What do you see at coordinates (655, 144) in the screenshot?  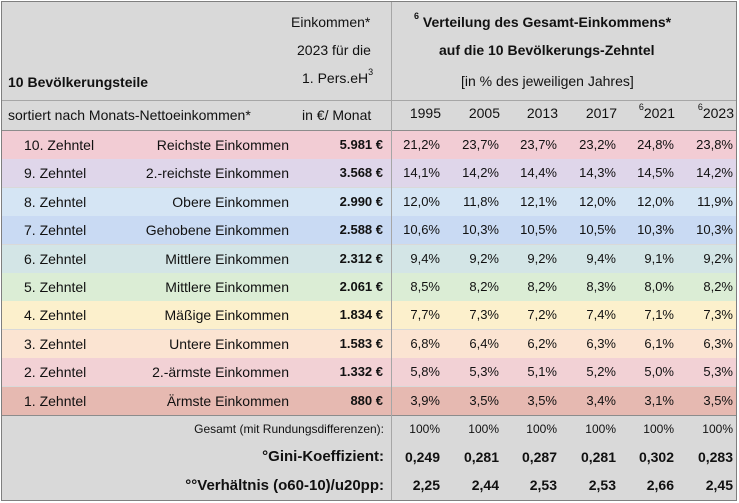 I see `share-value: 24,8%` at bounding box center [655, 144].